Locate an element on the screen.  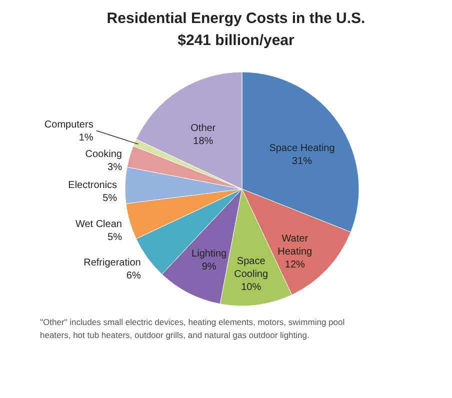
chart-subtitle: $241 billion/year is located at coordinates (236, 40).